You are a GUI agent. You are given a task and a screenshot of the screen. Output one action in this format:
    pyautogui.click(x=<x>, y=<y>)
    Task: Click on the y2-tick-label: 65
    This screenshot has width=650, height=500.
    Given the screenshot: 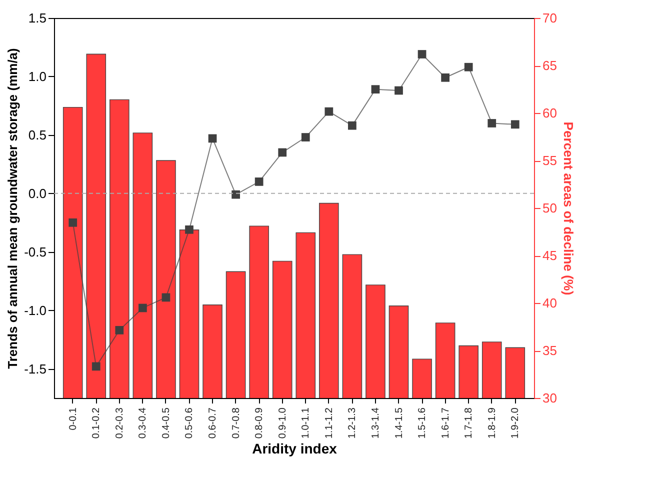 What is the action you would take?
    pyautogui.click(x=549, y=65)
    